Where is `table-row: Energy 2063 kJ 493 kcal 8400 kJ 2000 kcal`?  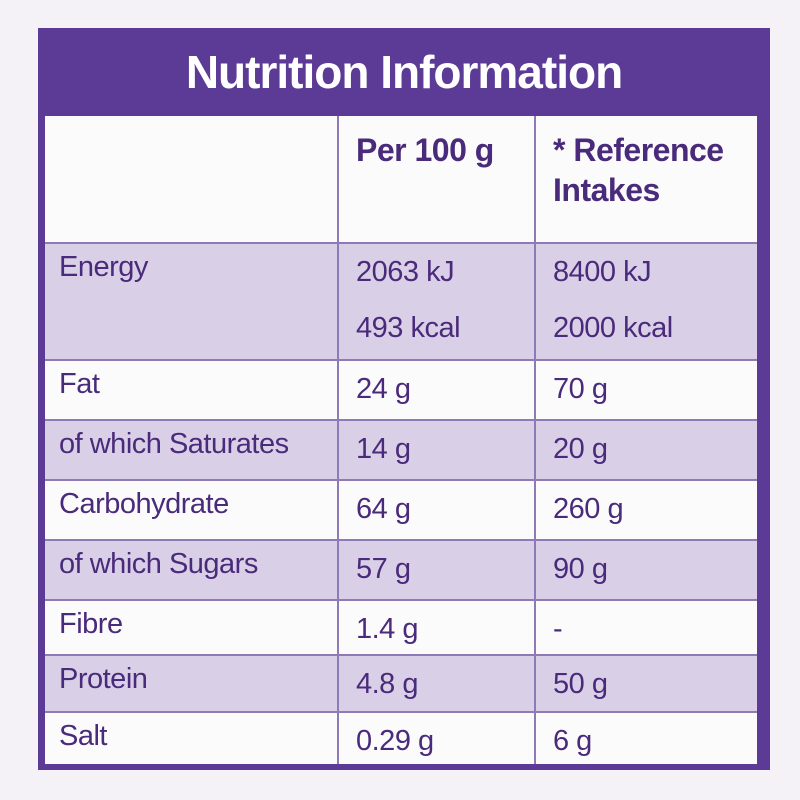
table-row: Energy 2063 kJ 493 kcal 8400 kJ 2000 kcal is located at coordinates (401, 301).